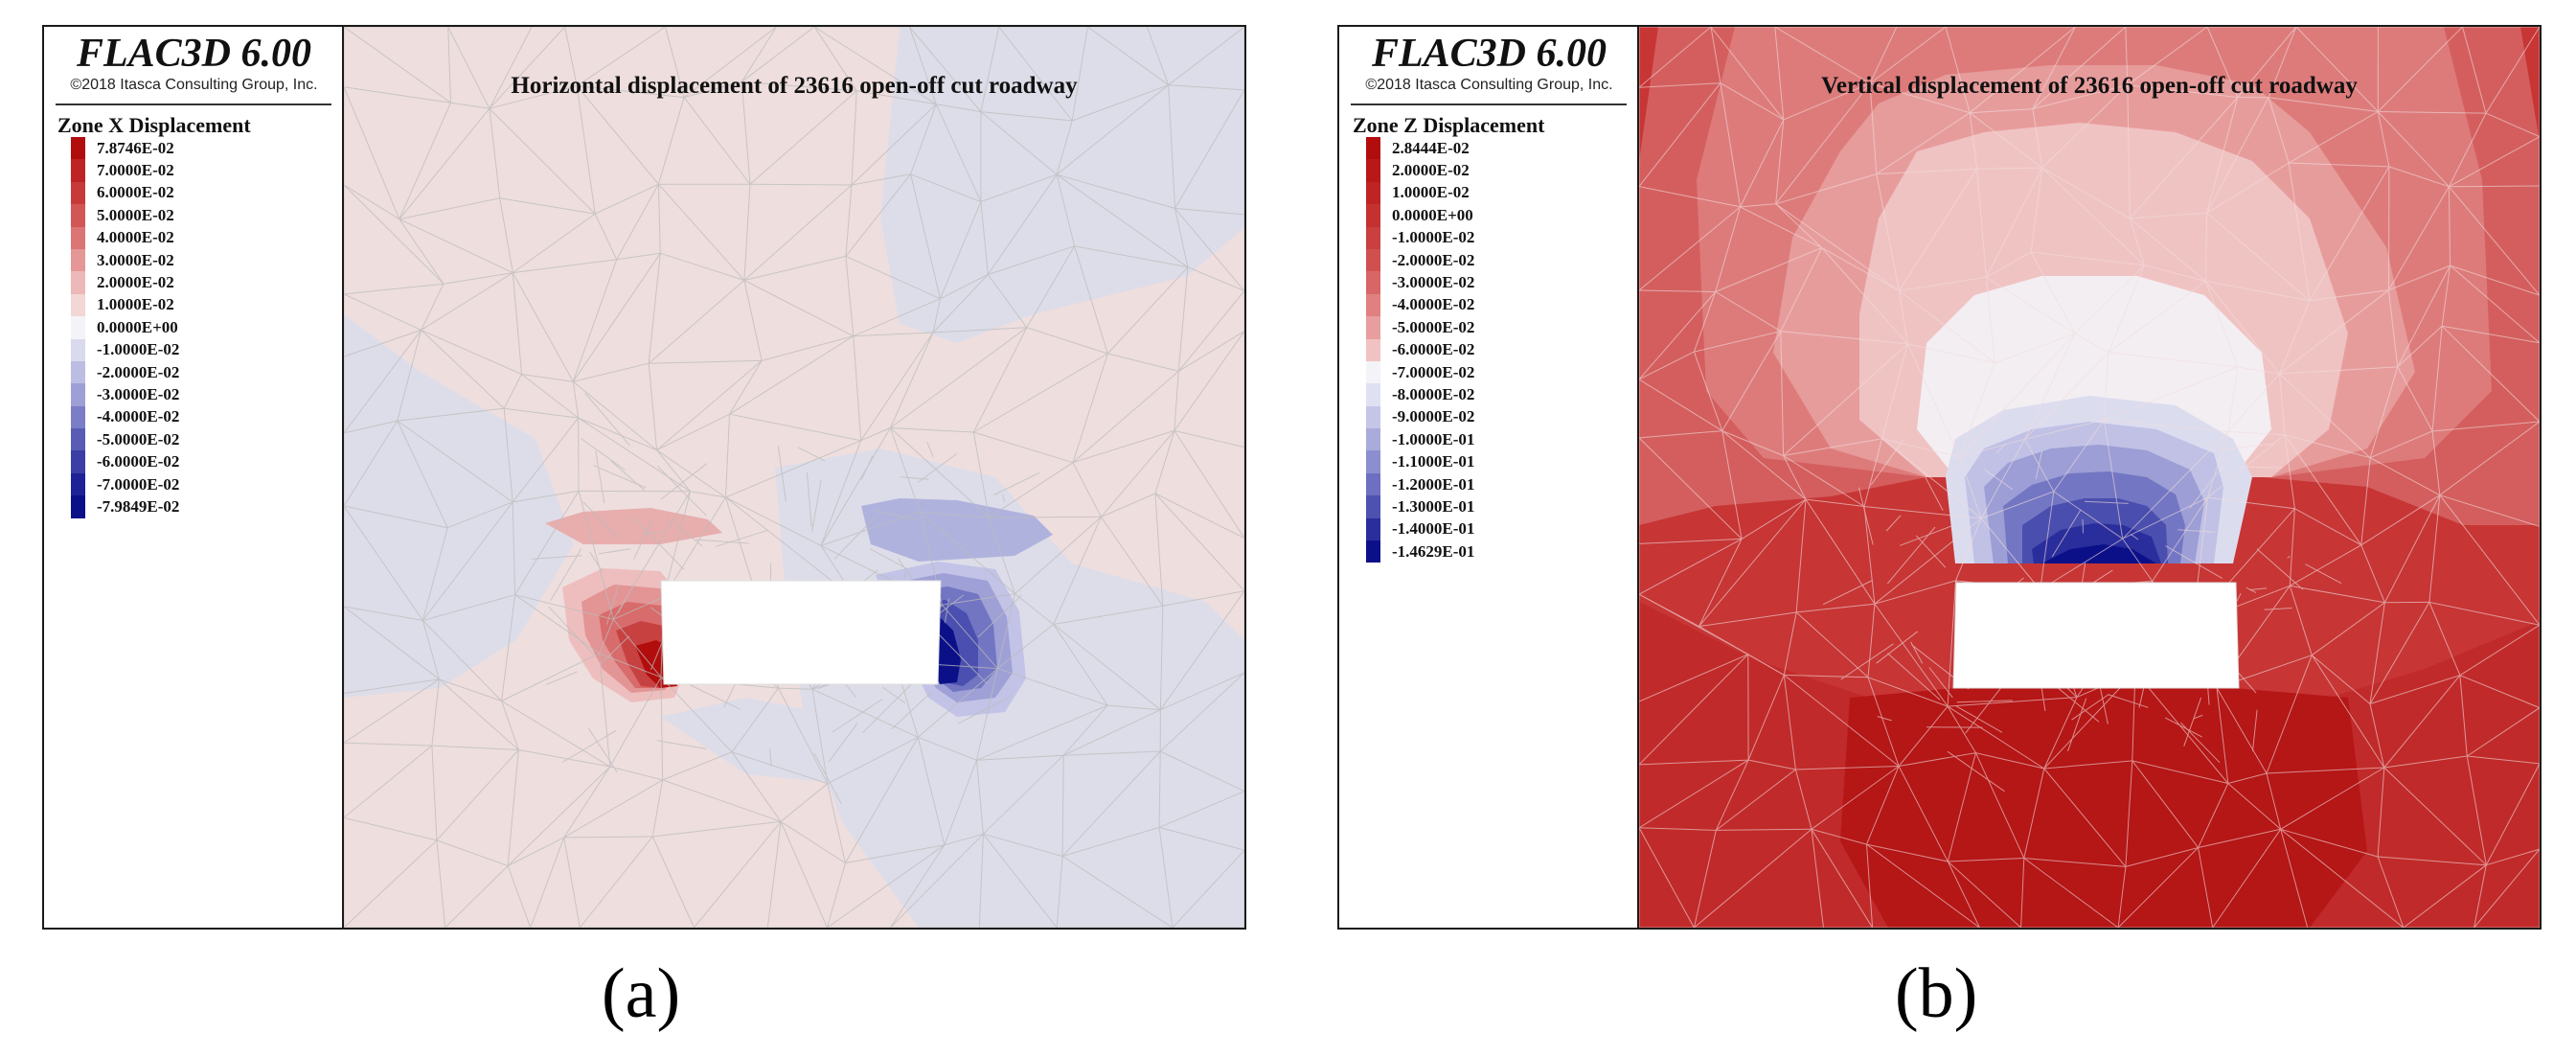 The height and width of the screenshot is (1057, 2576). I want to click on legend-label: -2.0000E-02, so click(1433, 260).